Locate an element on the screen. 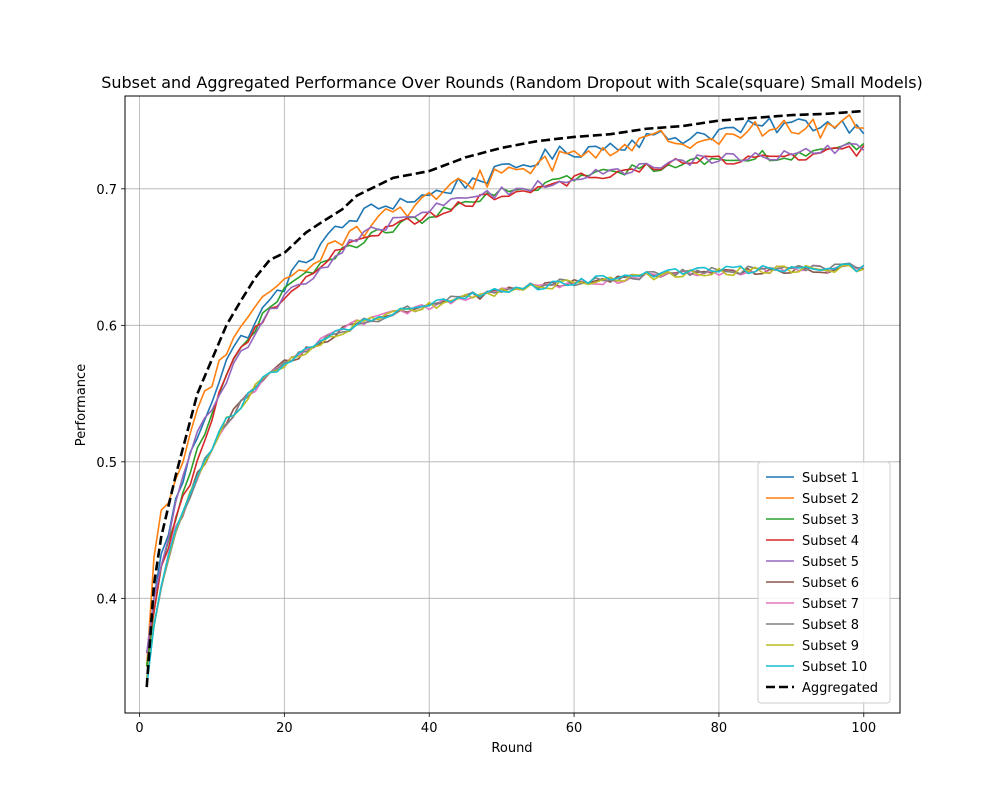 The height and width of the screenshot is (800, 1000). legend-label: Subset 6 is located at coordinates (830, 583).